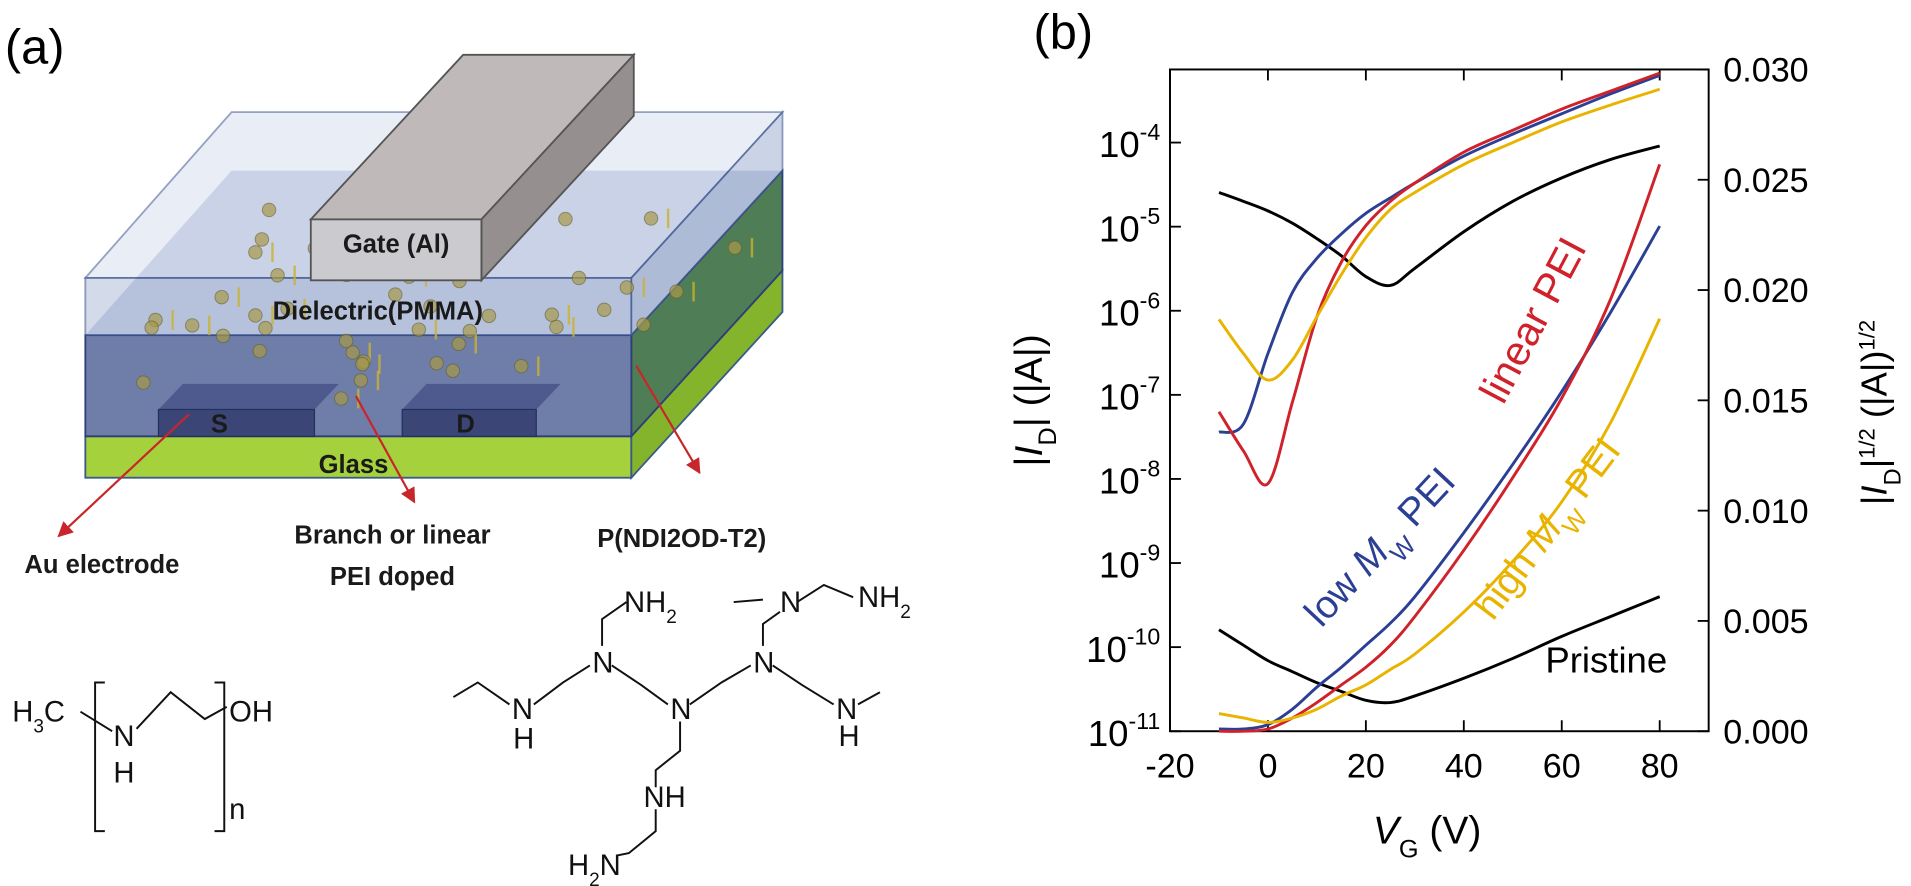  What do you see at coordinates (1450, 830) in the screenshot?
I see `text-part: (V)` at bounding box center [1450, 830].